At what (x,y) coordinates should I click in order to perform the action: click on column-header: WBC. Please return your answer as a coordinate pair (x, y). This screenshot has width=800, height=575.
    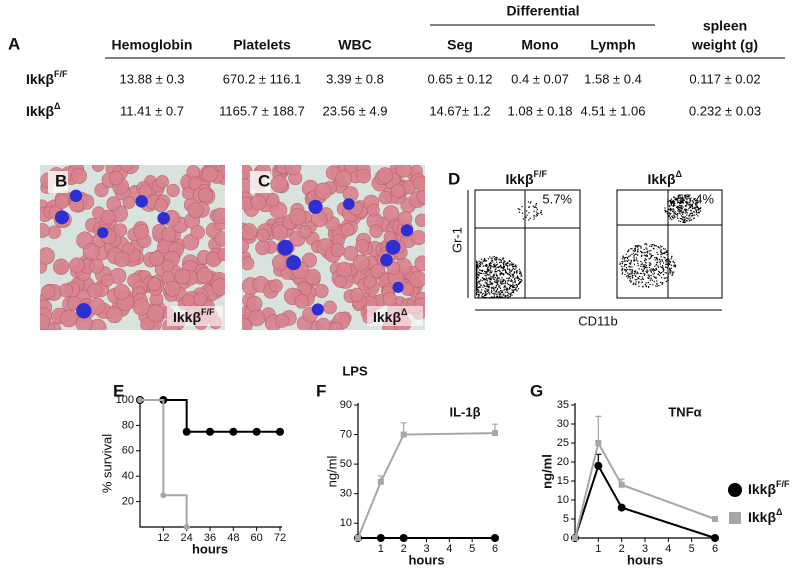
    Looking at the image, I should click on (354, 45).